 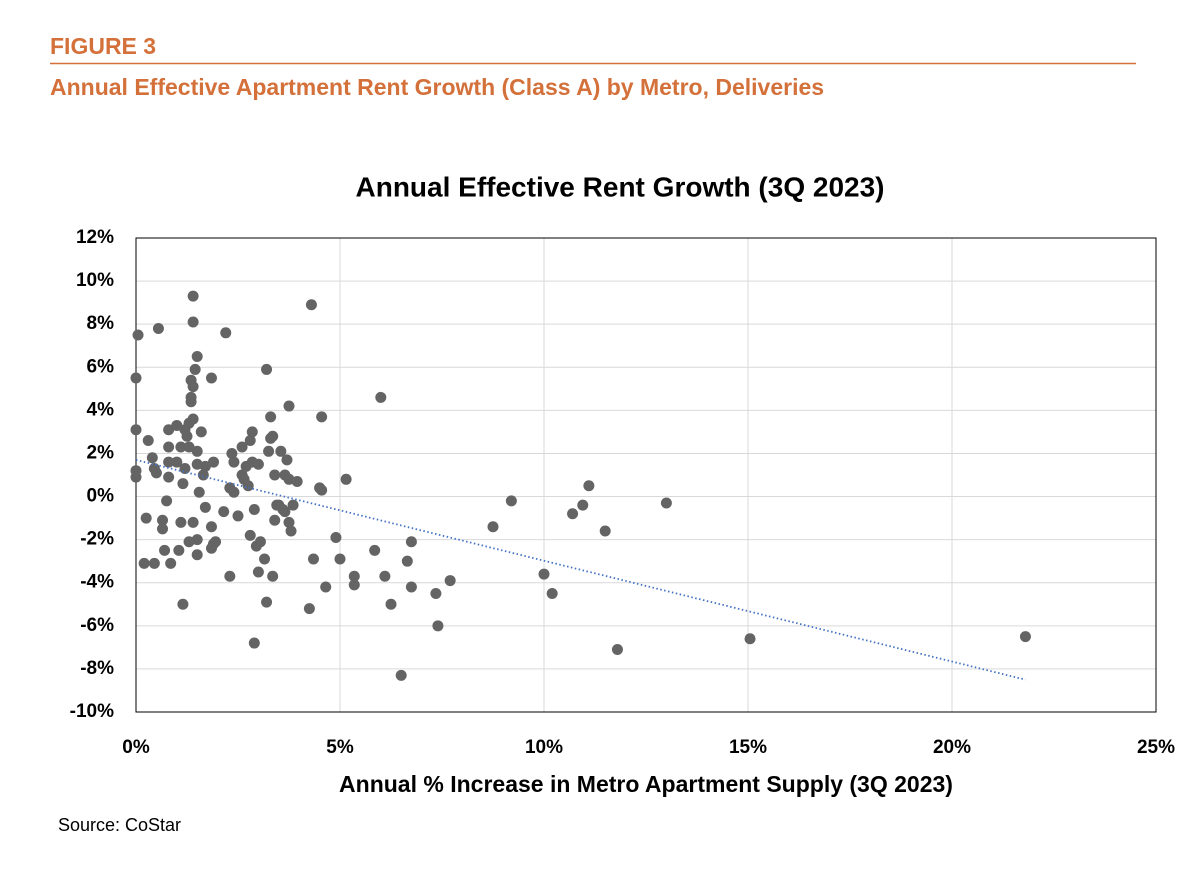 What do you see at coordinates (620, 186) in the screenshot?
I see `chart-title: Annual Effective Rent Growth (3Q 2023)` at bounding box center [620, 186].